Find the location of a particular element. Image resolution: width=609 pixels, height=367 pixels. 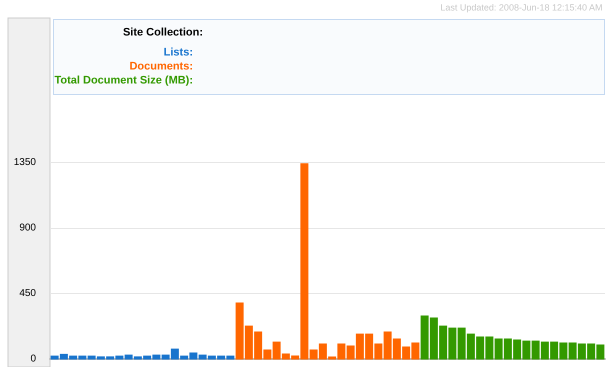

y-tick-label: 900 is located at coordinates (27, 228).